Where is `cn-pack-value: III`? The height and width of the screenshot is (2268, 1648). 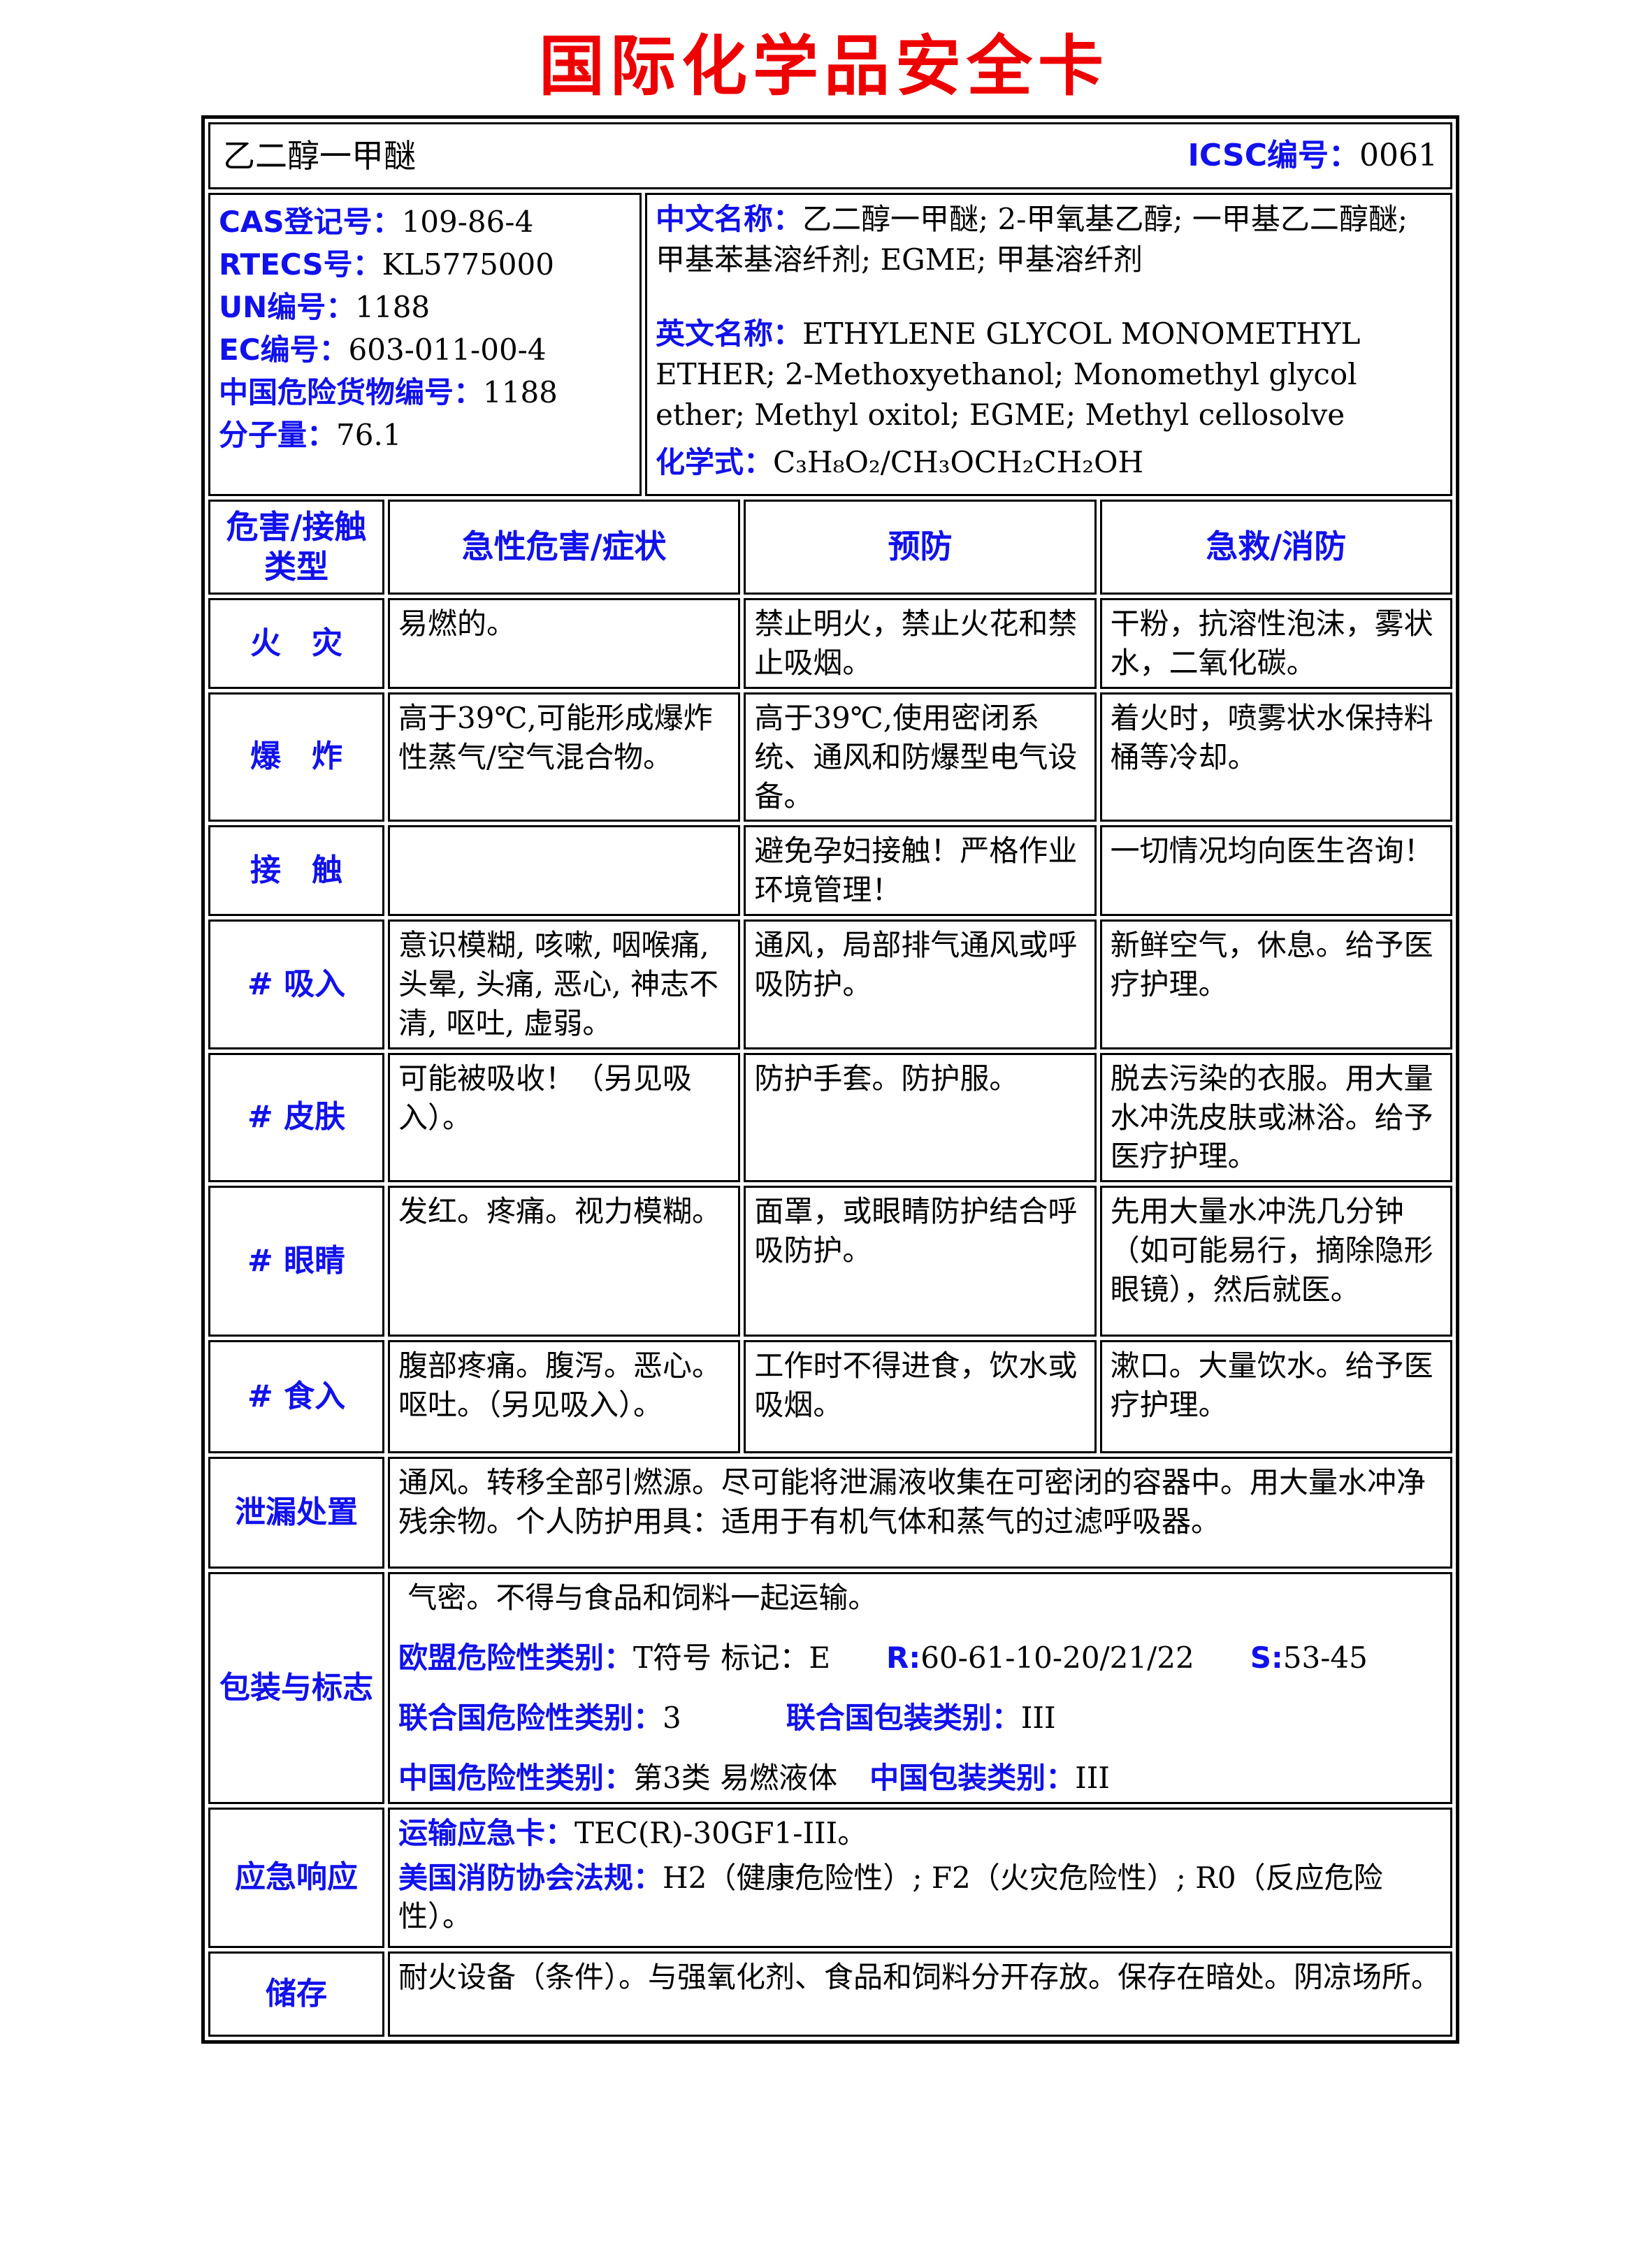
cn-pack-value: III is located at coordinates (1093, 1777).